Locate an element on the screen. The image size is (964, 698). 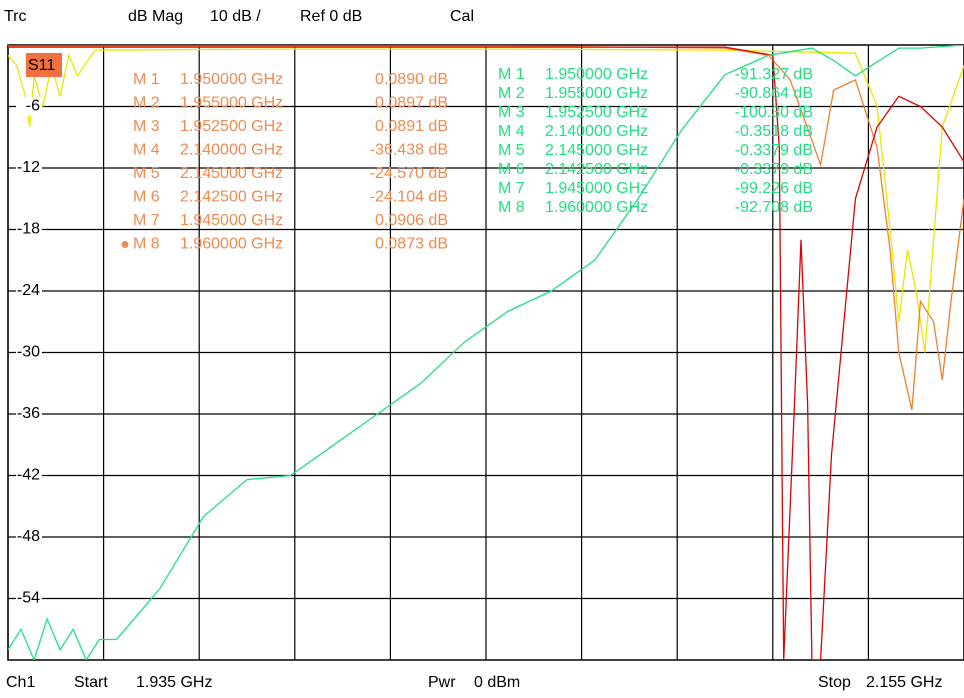
trace-tag is located at coordinates (44, 65).